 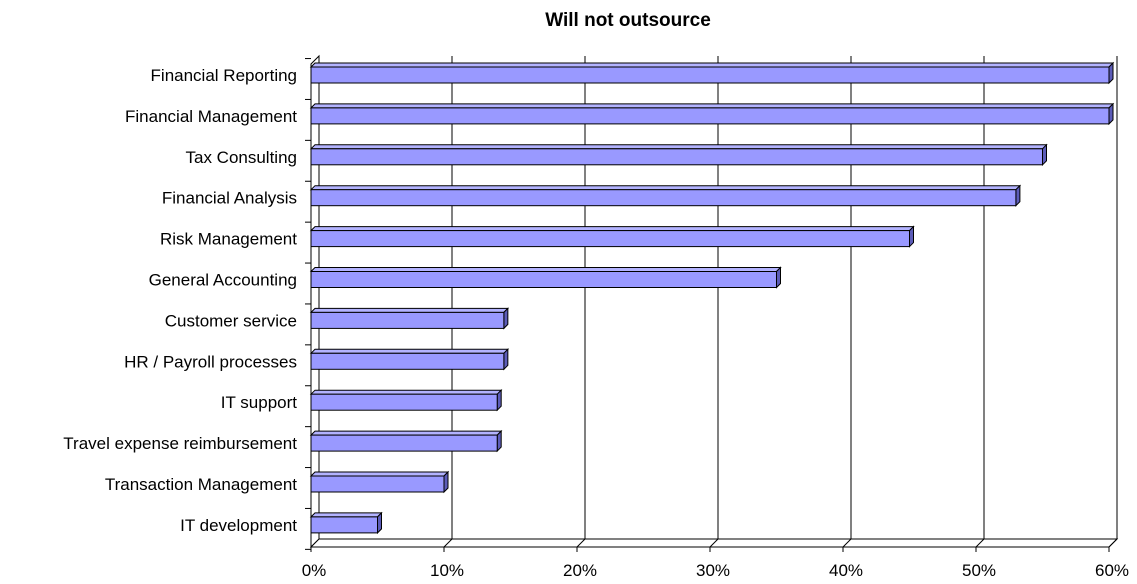 What do you see at coordinates (1112, 570) in the screenshot?
I see `x-tick-label: 60%` at bounding box center [1112, 570].